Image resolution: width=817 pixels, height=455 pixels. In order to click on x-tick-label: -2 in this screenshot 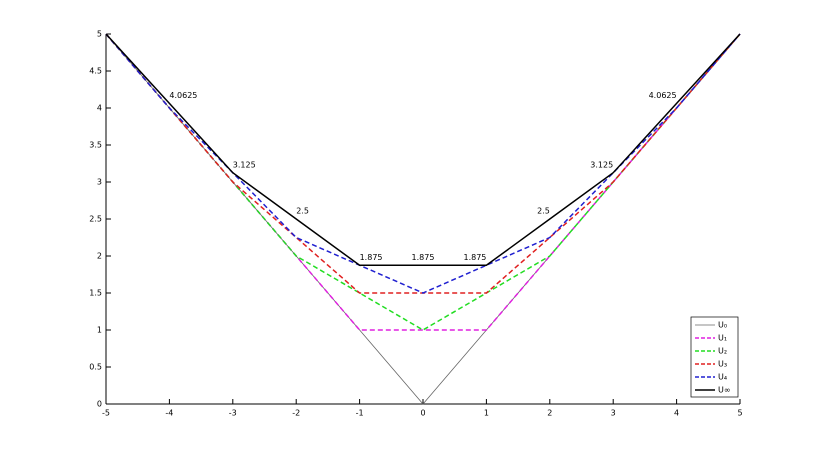, I will do `click(296, 413)`.